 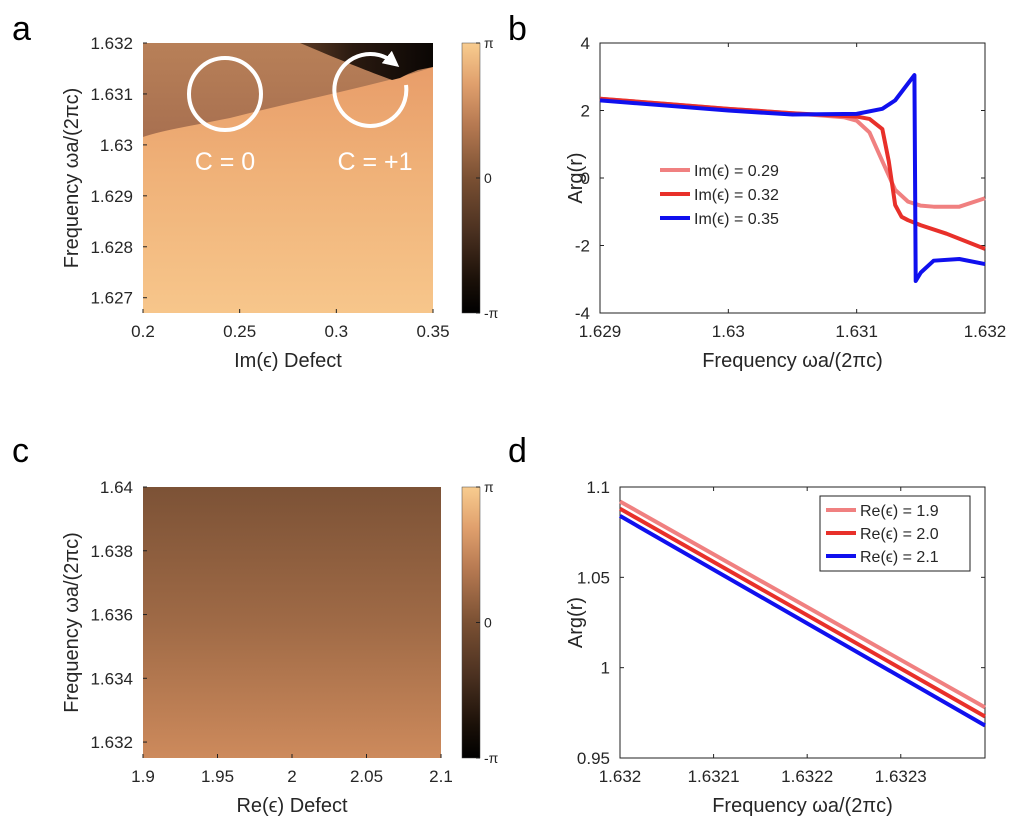 What do you see at coordinates (366, 776) in the screenshot?
I see `x-tick-label: 2.05` at bounding box center [366, 776].